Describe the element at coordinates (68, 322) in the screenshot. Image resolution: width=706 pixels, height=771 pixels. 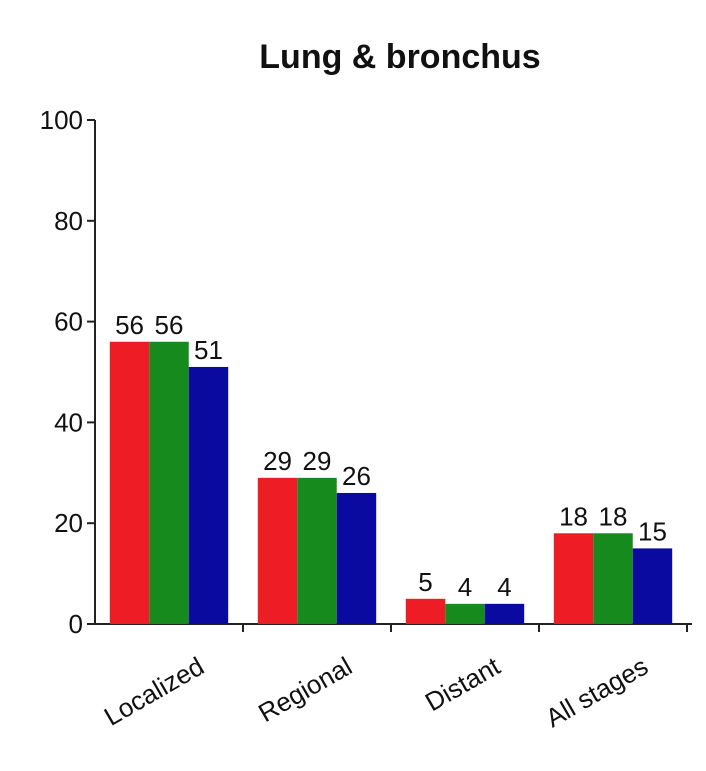
I see `y-tick-label: 60` at that location.